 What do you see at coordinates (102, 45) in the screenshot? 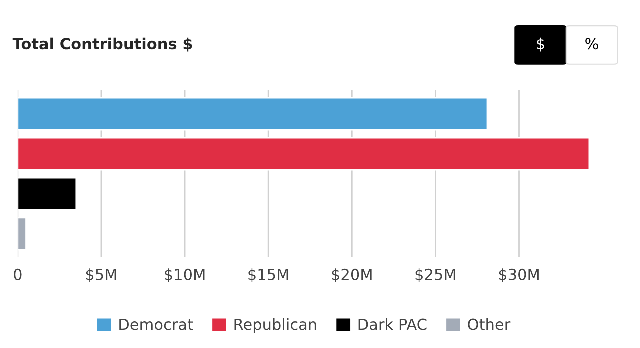
I see `chart-title: Total Contributions $` at bounding box center [102, 45].